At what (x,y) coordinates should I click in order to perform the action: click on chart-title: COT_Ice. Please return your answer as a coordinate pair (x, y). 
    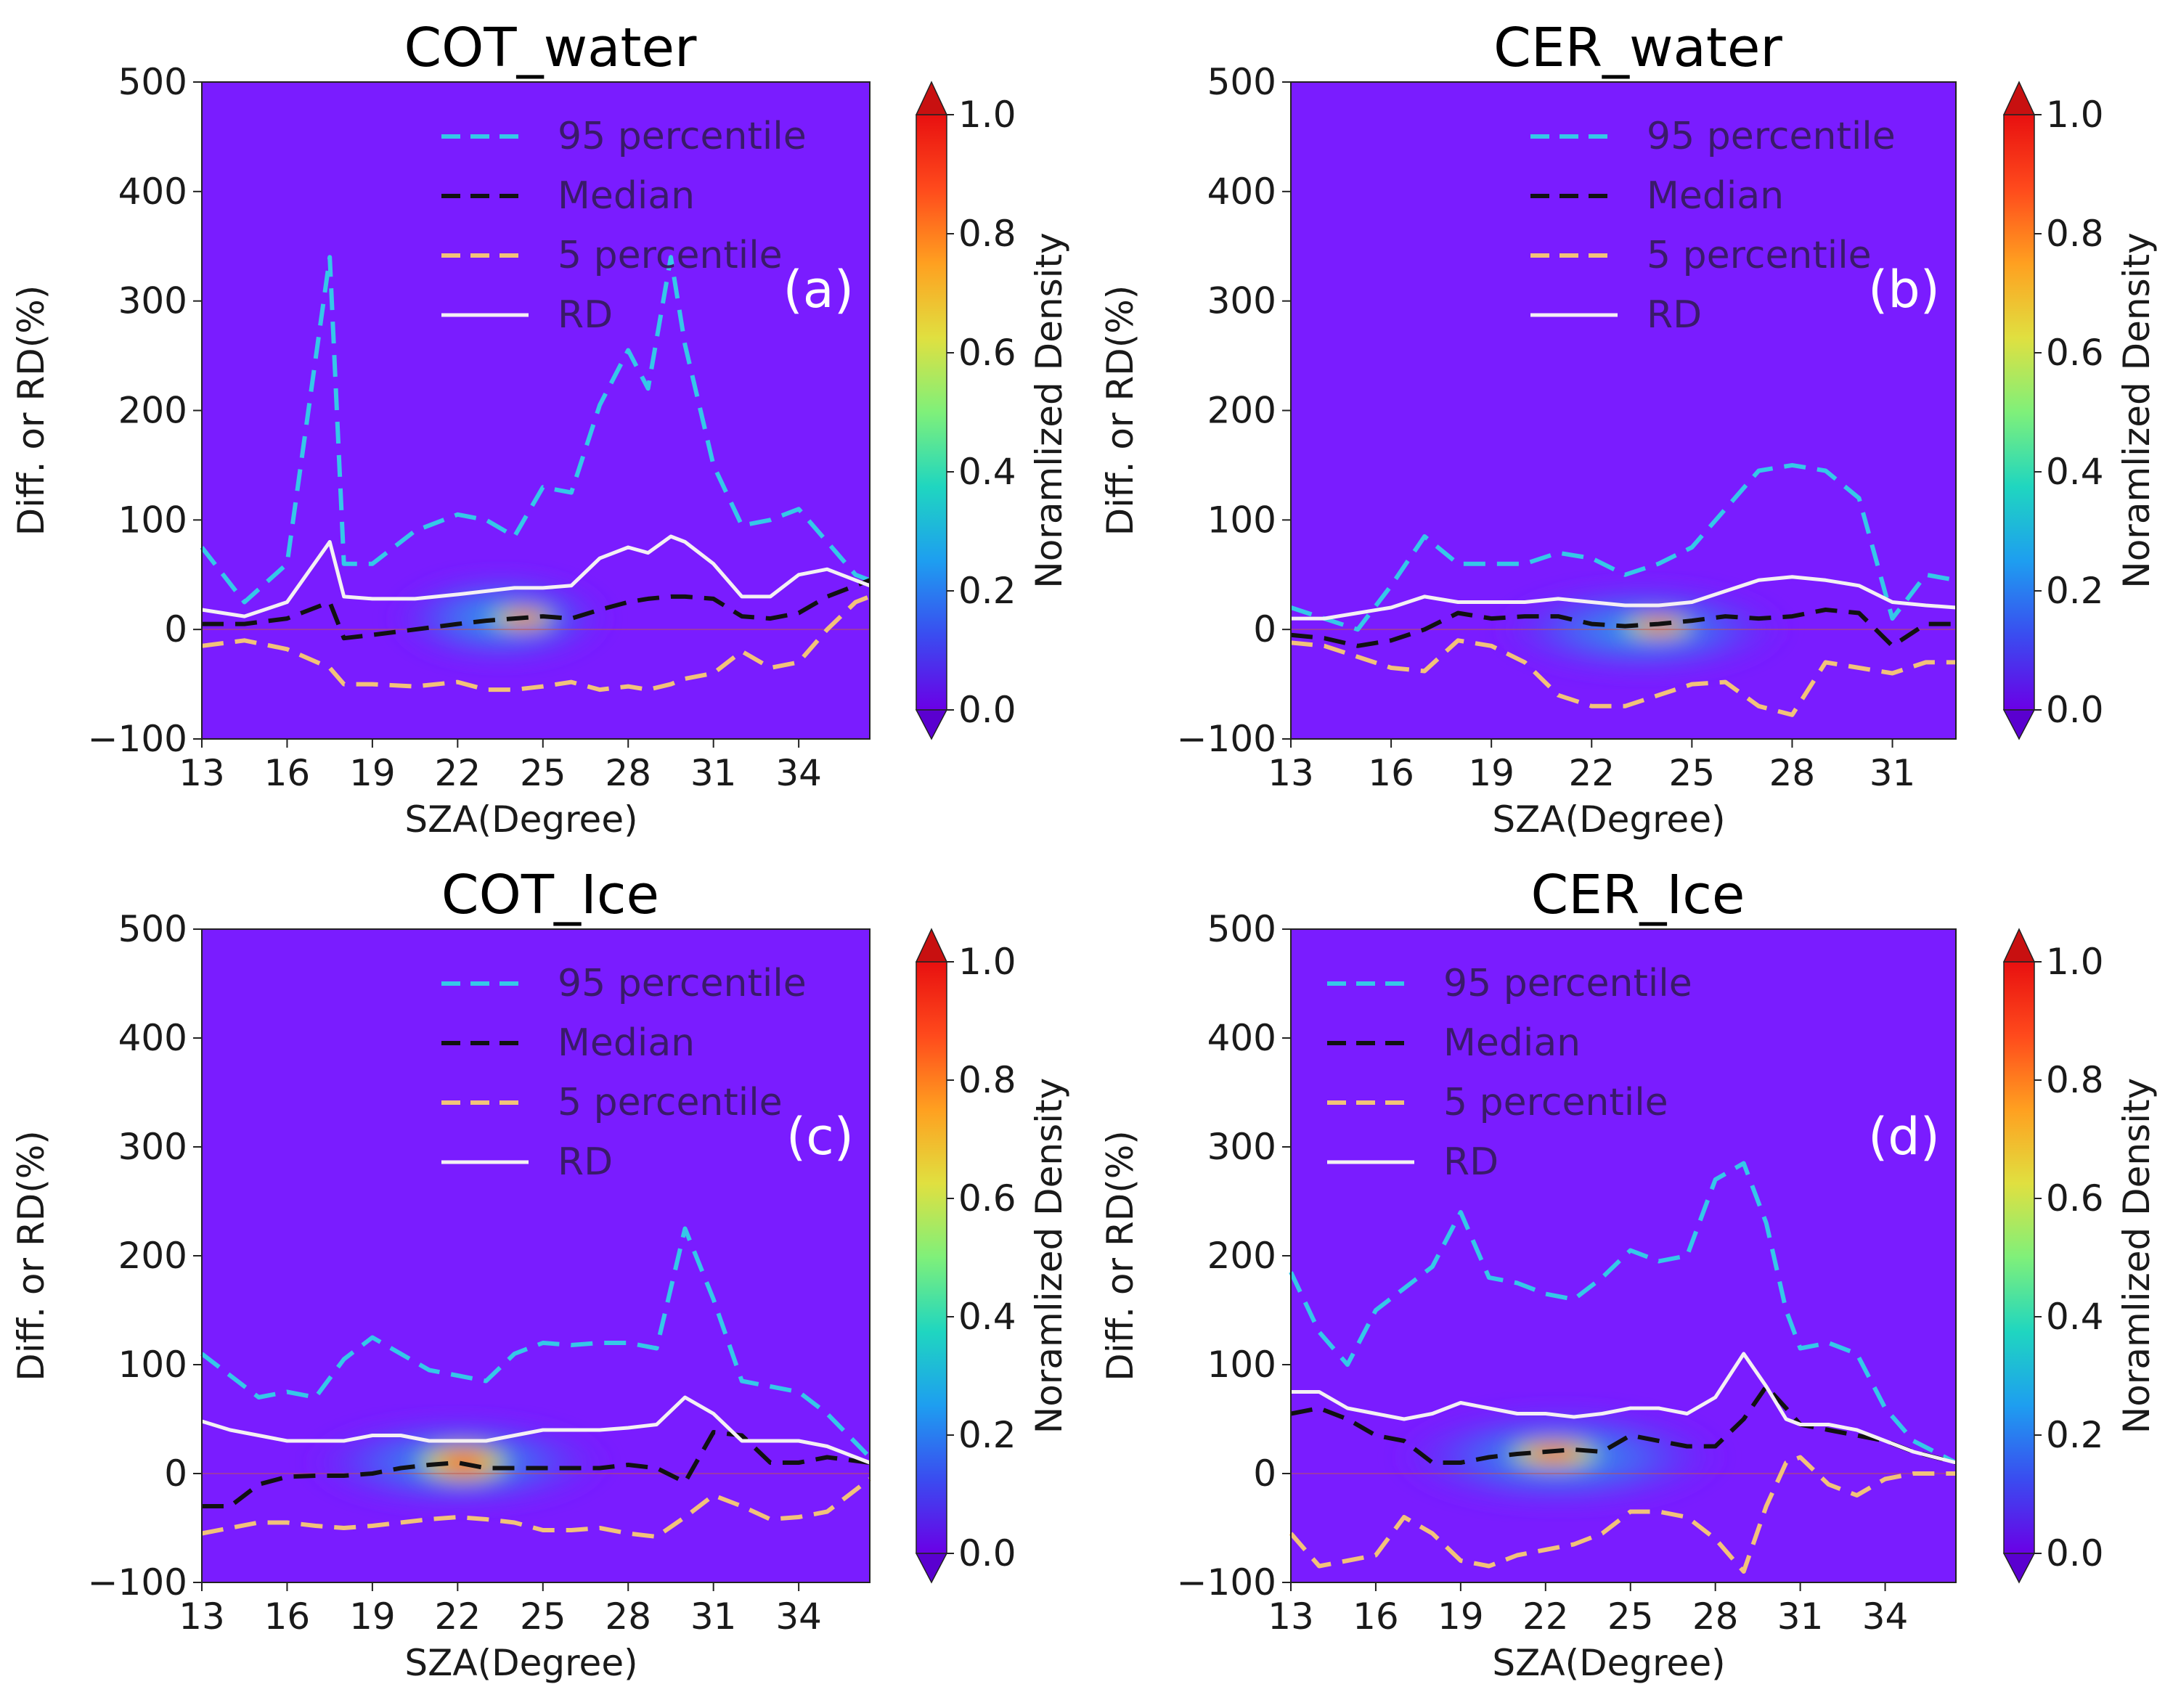
    Looking at the image, I should click on (550, 895).